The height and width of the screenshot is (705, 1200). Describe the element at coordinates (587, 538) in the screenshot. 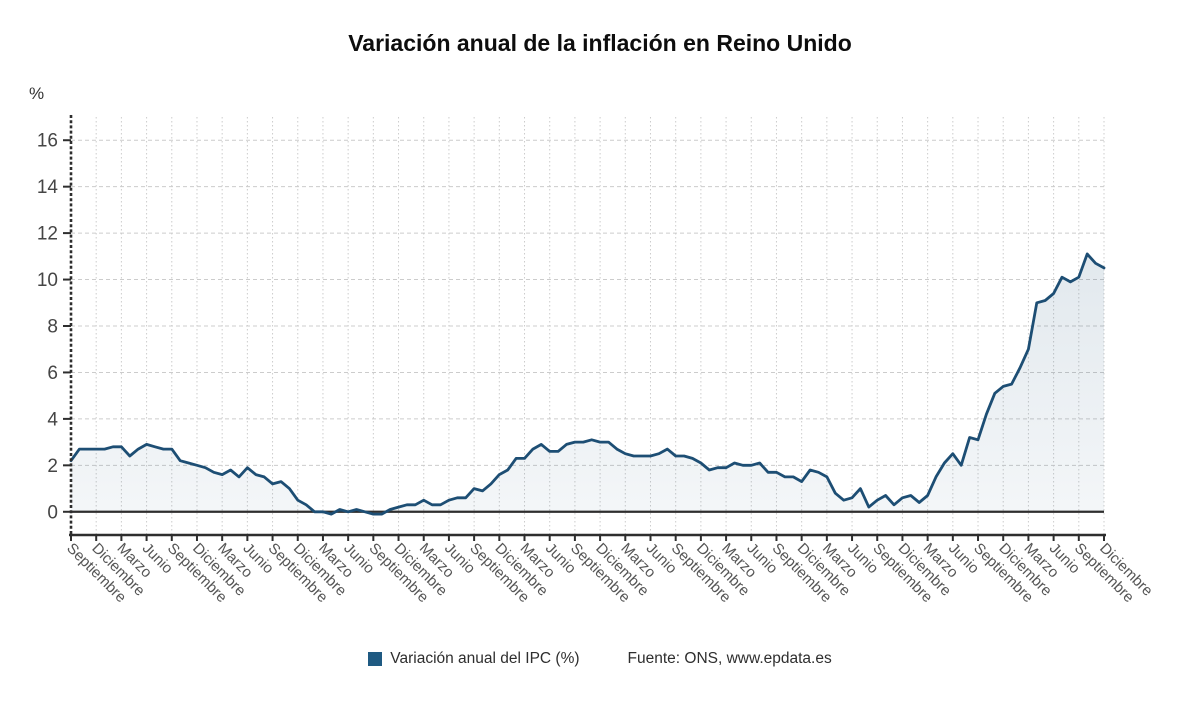

I see `x-axis-ticks` at that location.